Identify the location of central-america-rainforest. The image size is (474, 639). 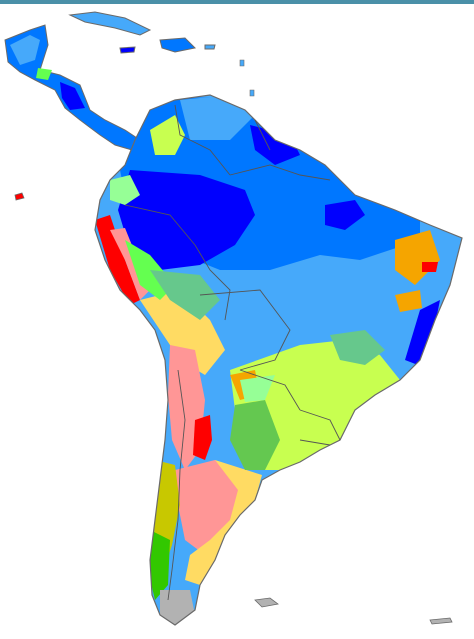
(72, 96).